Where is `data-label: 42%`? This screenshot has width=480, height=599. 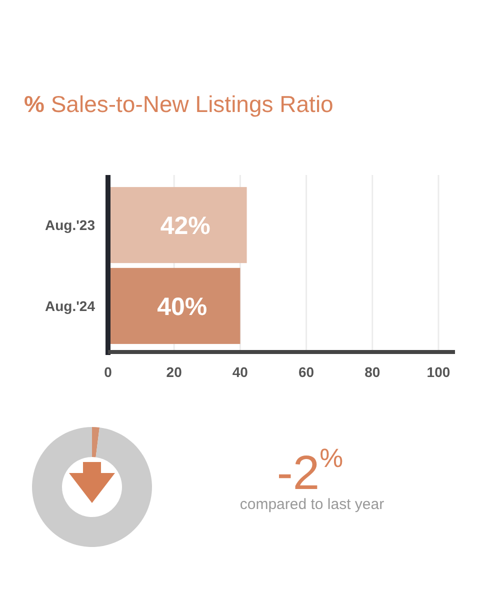 data-label: 42% is located at coordinates (185, 226).